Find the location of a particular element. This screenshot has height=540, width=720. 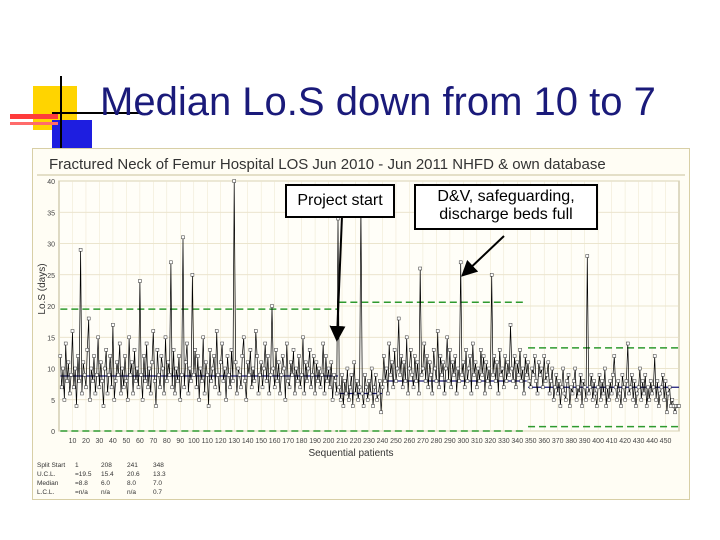

stats-cell: =19.5 is located at coordinates (83, 474).